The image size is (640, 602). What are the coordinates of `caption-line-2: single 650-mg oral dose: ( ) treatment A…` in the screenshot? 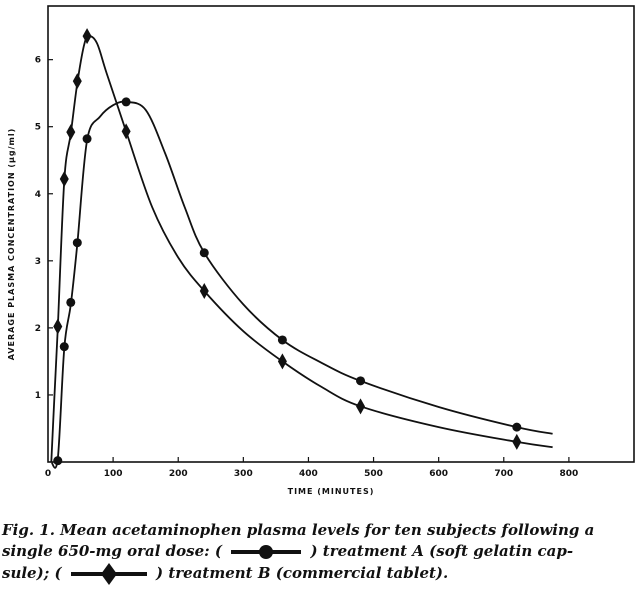 It's located at (320, 551).